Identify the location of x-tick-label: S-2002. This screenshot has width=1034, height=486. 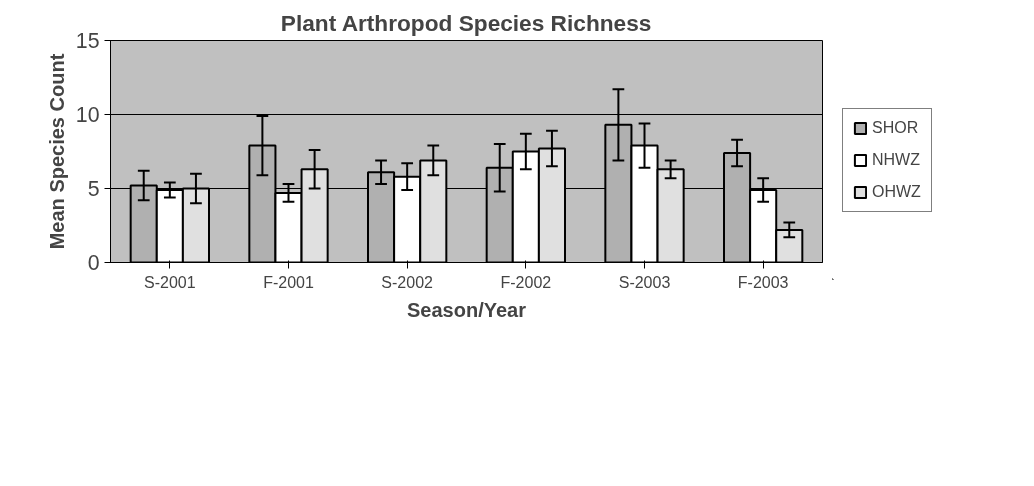
(407, 282).